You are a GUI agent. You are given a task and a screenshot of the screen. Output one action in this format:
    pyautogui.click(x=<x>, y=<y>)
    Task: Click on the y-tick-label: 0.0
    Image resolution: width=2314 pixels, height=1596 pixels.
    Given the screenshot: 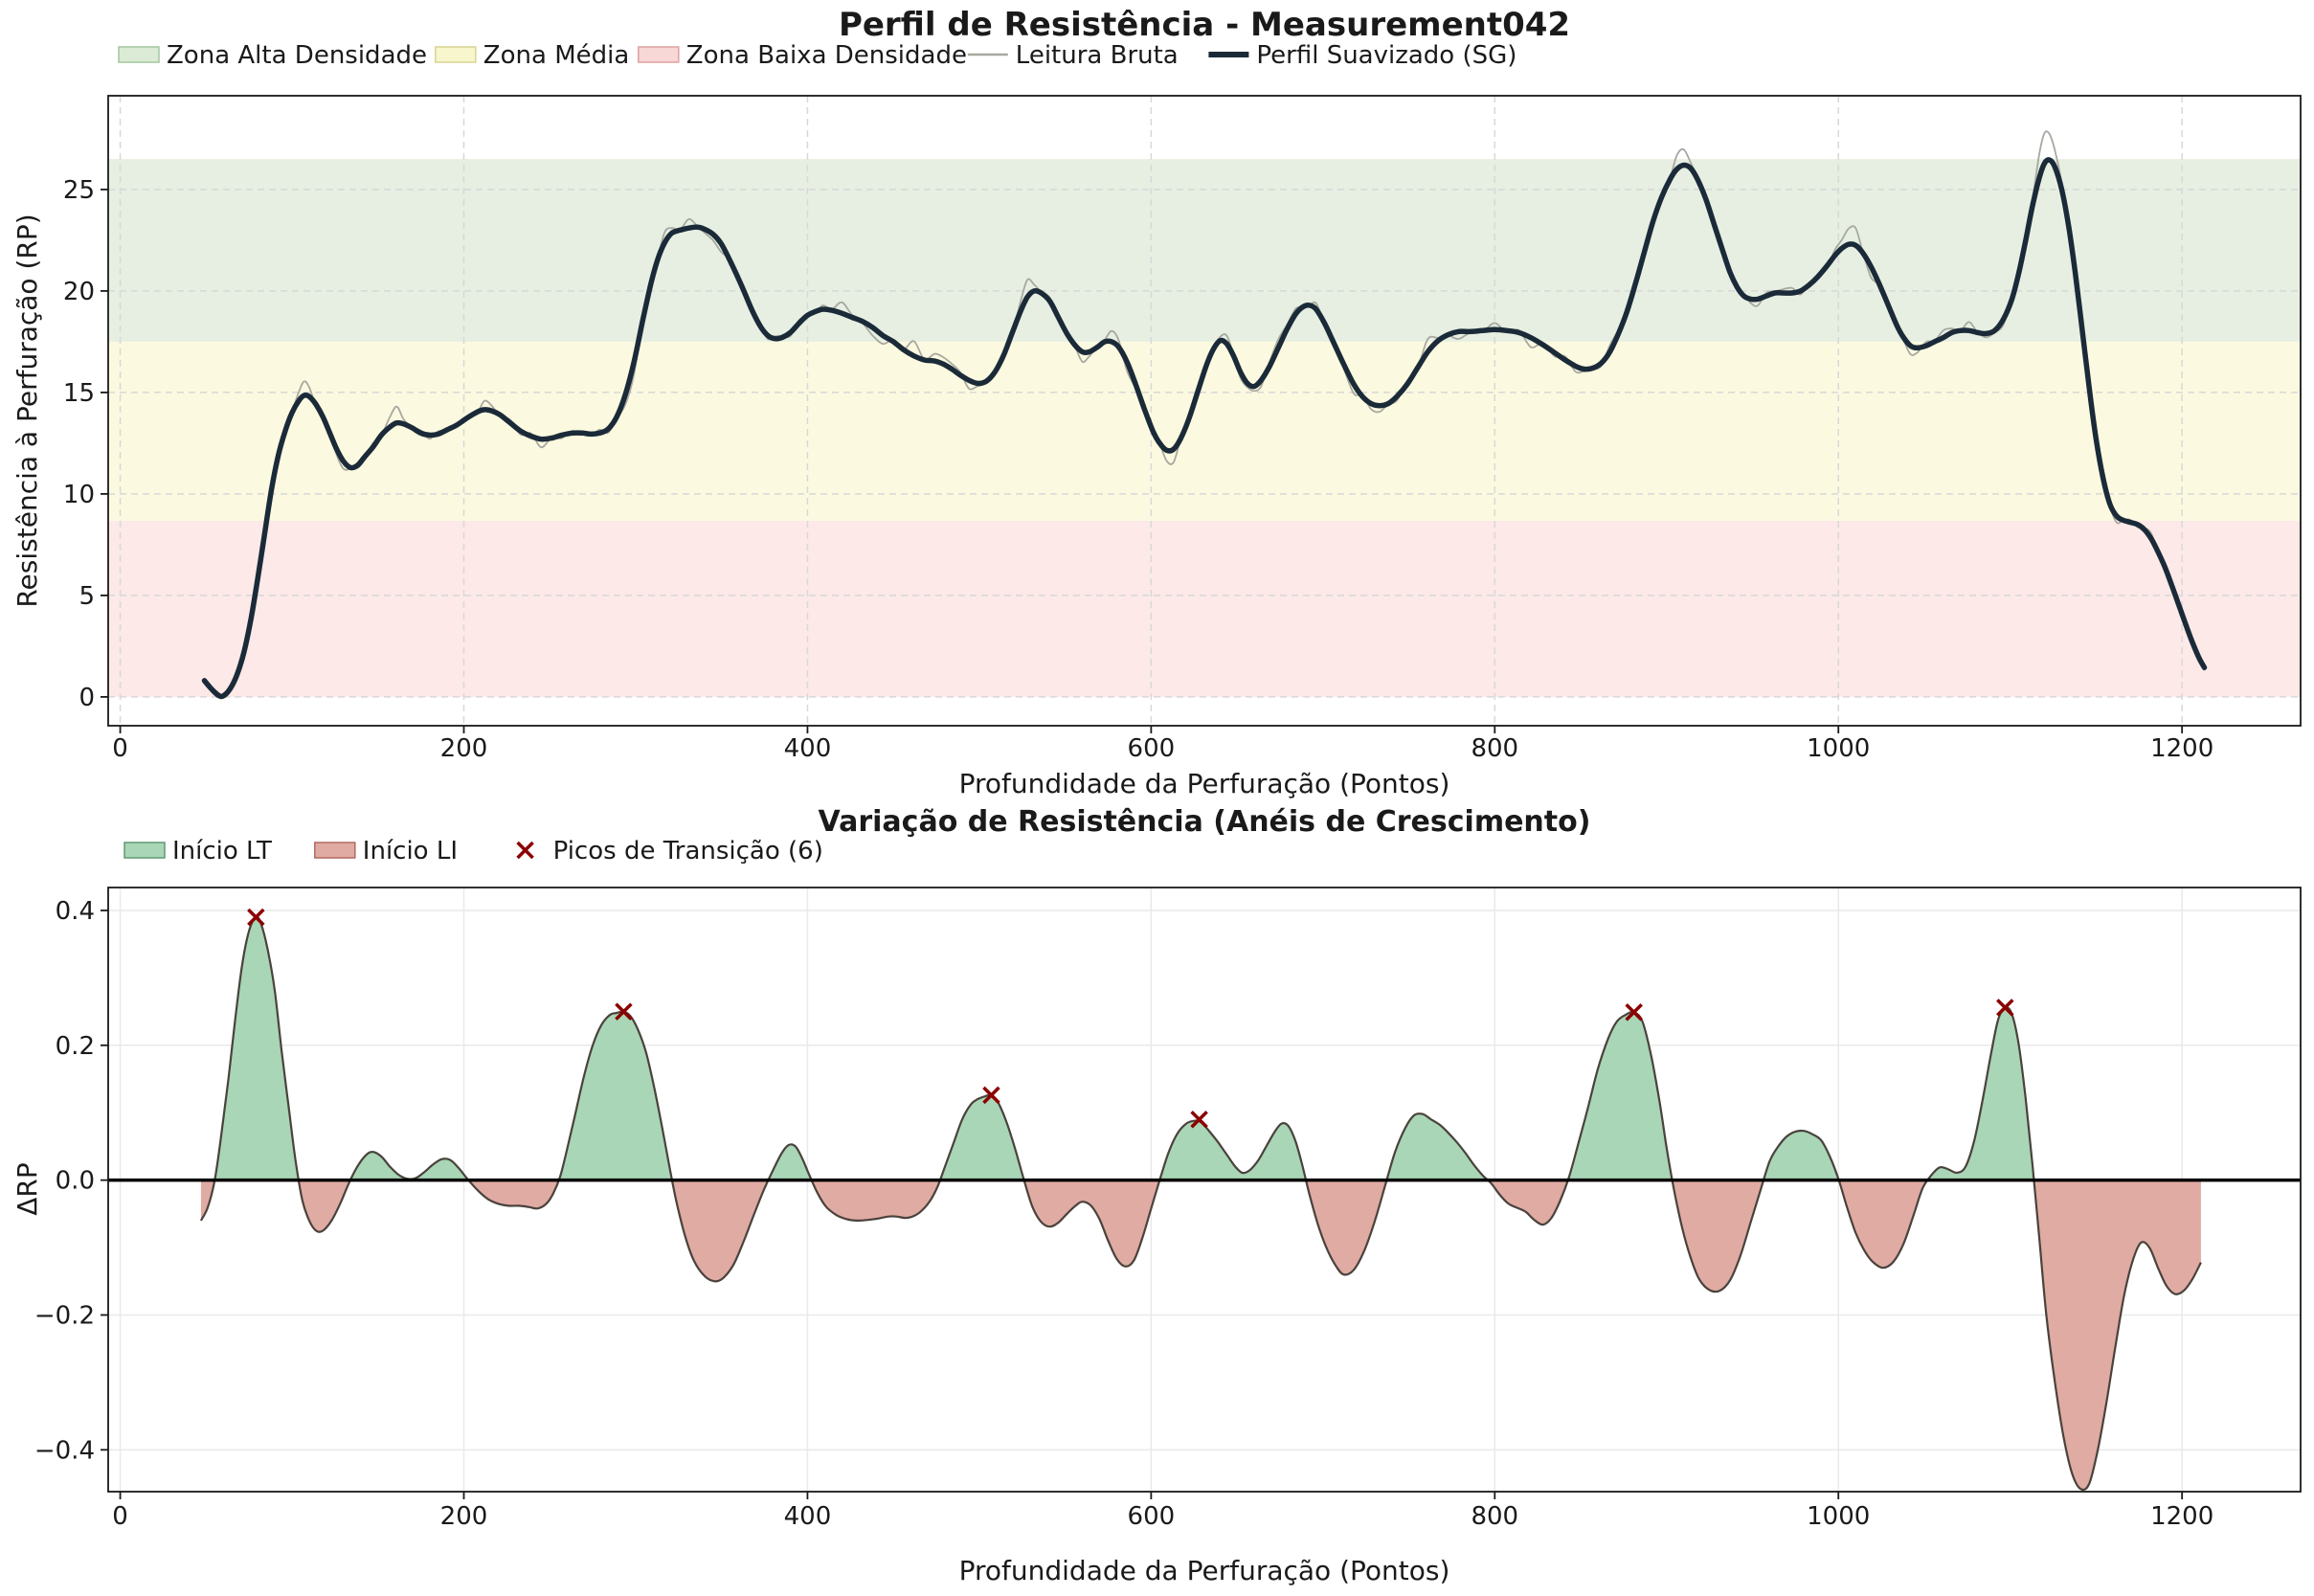 What is the action you would take?
    pyautogui.click(x=75, y=1181)
    